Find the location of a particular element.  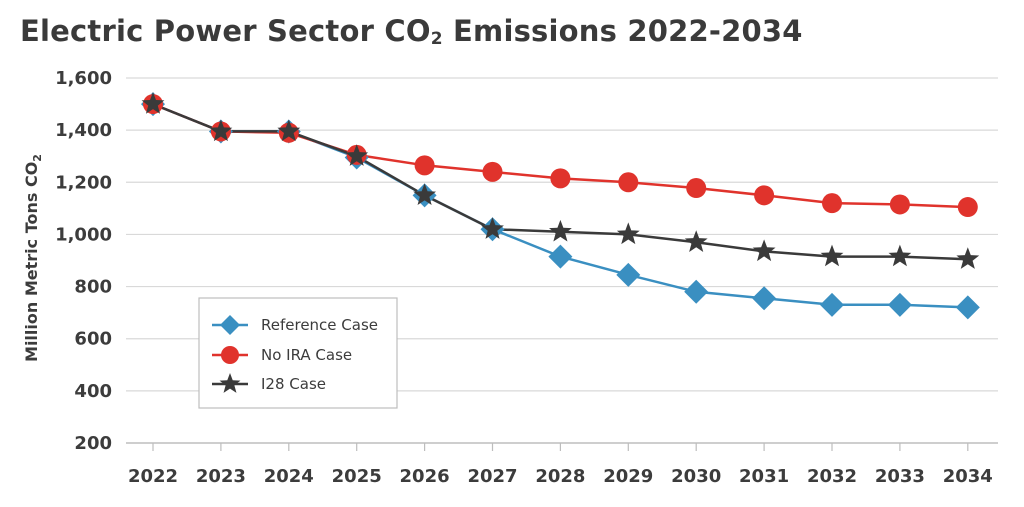

y-tick-label: 600 is located at coordinates (93, 339).